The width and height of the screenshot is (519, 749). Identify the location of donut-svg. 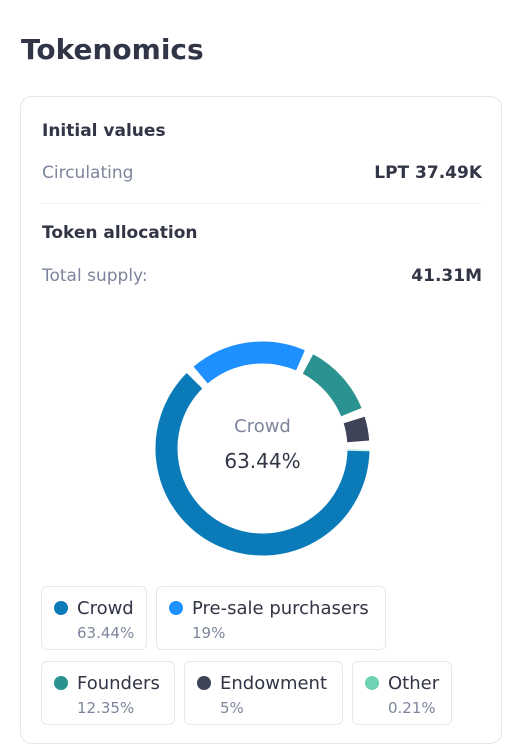
(262, 448).